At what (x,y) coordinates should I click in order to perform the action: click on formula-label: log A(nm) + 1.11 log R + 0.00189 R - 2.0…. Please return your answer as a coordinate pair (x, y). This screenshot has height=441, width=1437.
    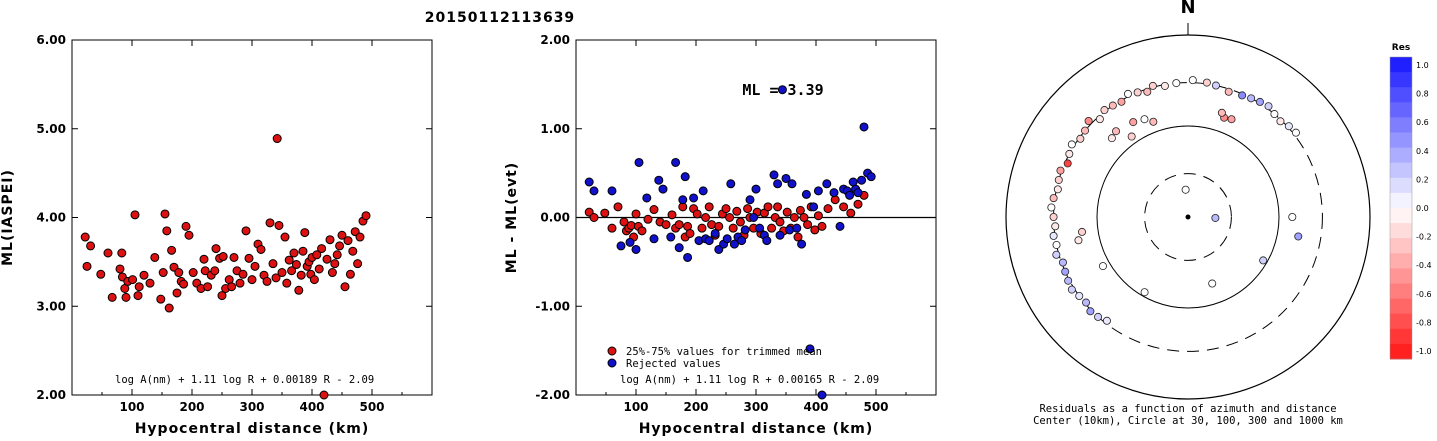
    Looking at the image, I should click on (244, 380).